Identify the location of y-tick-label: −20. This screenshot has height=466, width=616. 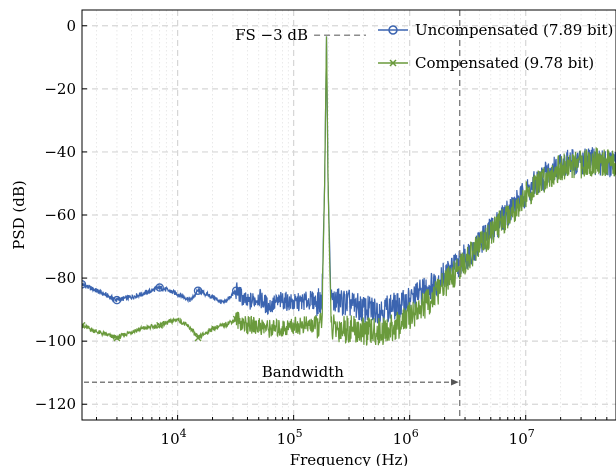
(60, 89).